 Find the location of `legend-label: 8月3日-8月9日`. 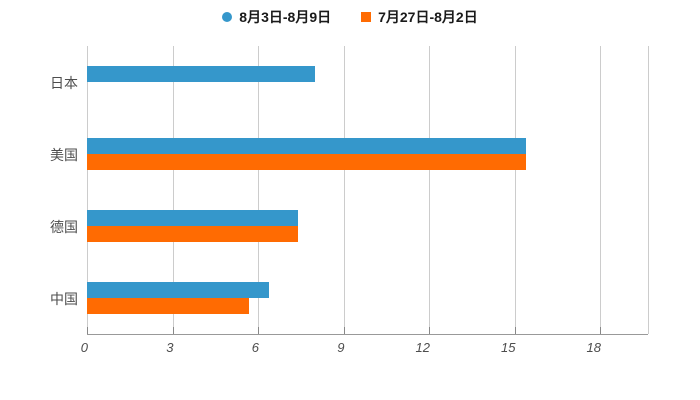

legend-label: 8月3日-8月9日 is located at coordinates (285, 17).